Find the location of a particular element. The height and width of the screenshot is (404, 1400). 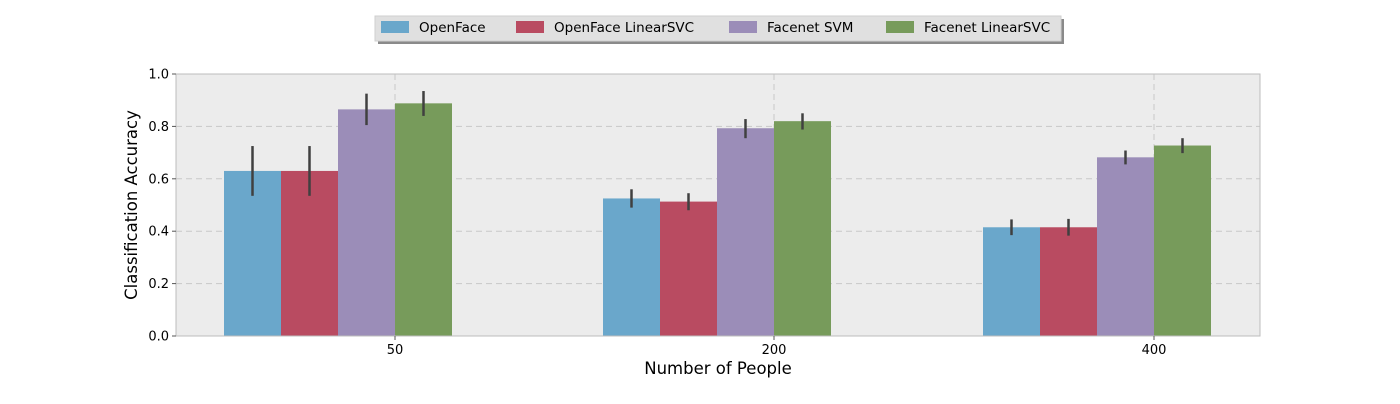

x-axis-label: Number of People is located at coordinates (718, 368).